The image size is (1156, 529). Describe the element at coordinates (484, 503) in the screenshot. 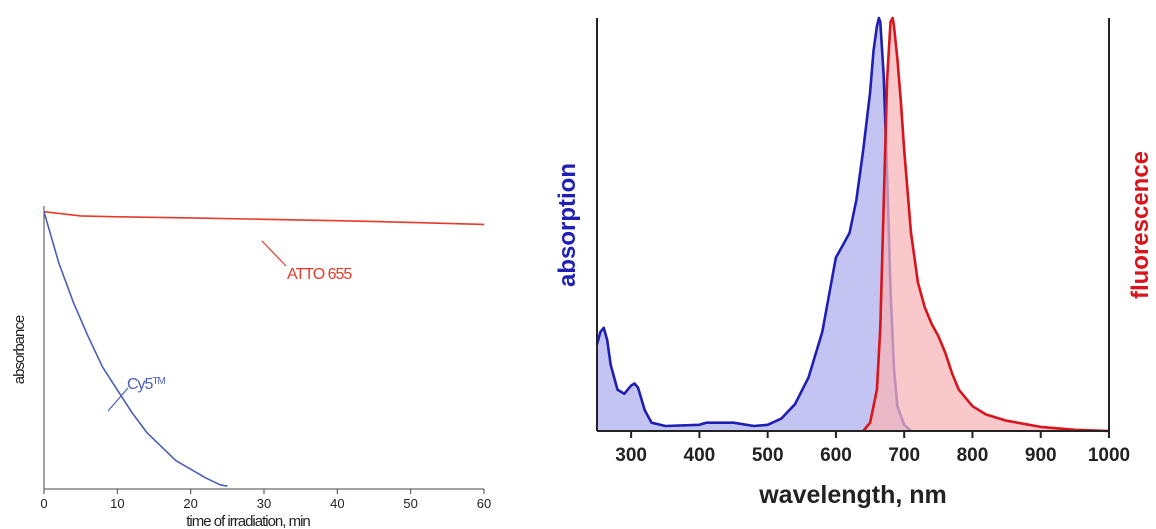

I see `left-x-tick-label: 60` at that location.